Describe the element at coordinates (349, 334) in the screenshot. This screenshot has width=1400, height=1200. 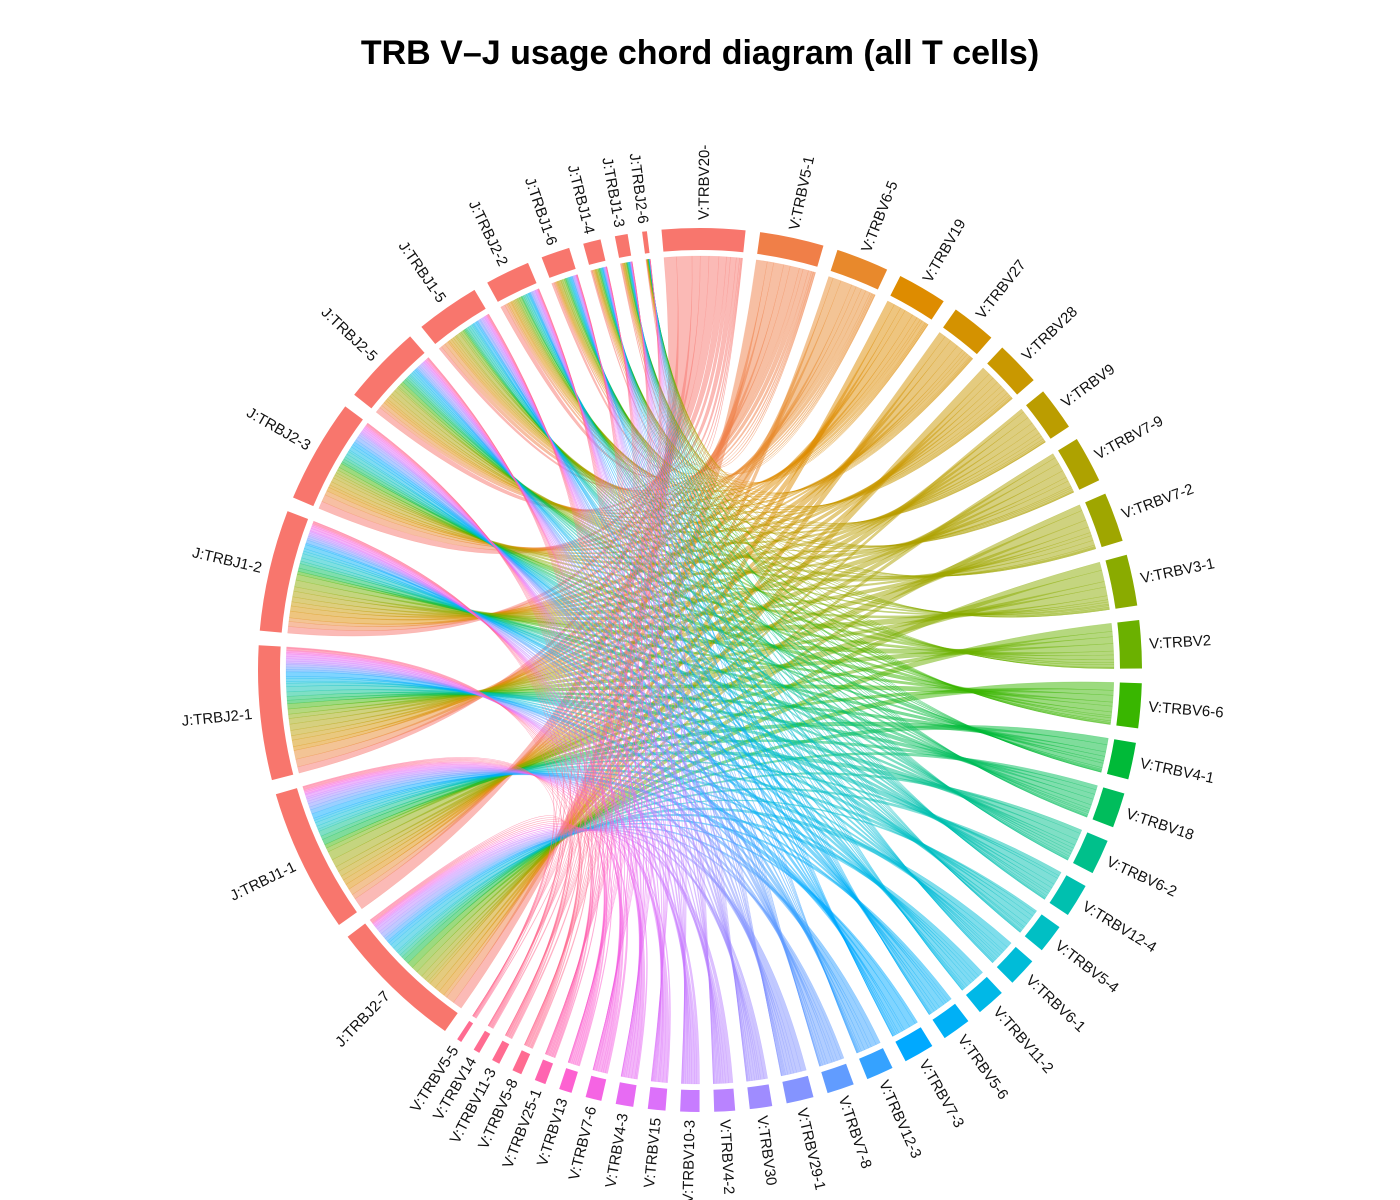
I see `sector-label-j-trbj2-5: J:TRBJ2-5` at that location.